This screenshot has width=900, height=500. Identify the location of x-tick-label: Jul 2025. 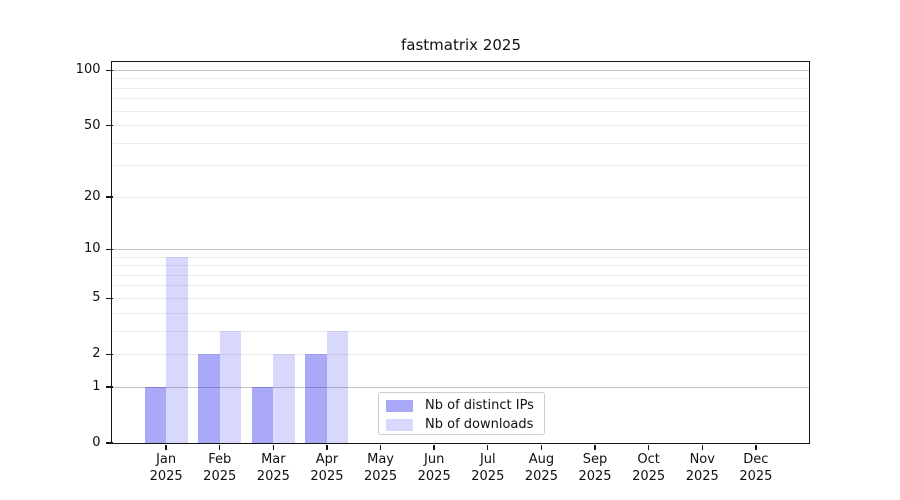
(488, 468).